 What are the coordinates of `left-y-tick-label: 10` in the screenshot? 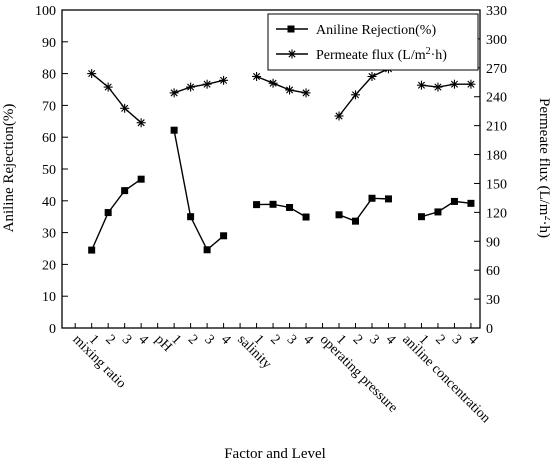 It's located at (49, 297).